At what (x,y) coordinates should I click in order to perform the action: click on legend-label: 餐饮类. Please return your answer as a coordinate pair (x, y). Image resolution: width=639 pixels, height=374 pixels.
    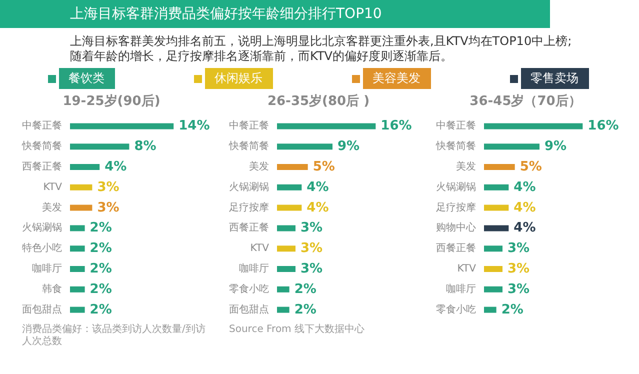
    Looking at the image, I should click on (86, 78).